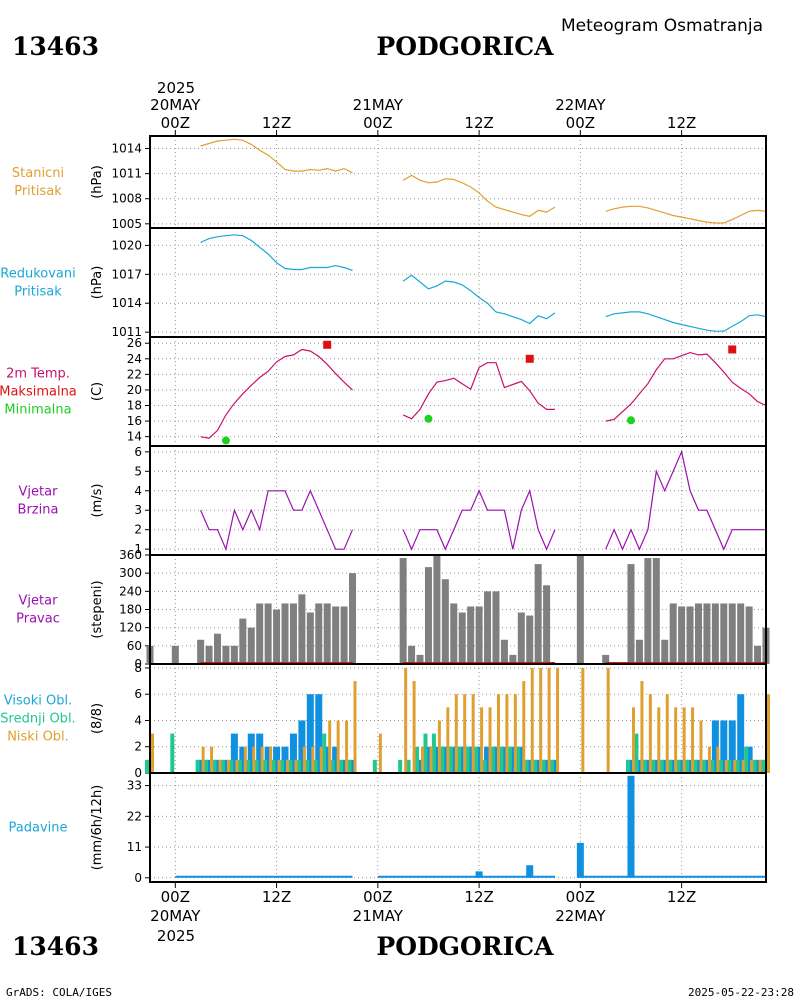  Describe the element at coordinates (38, 828) in the screenshot. I see `panel-label: Padavine` at that location.